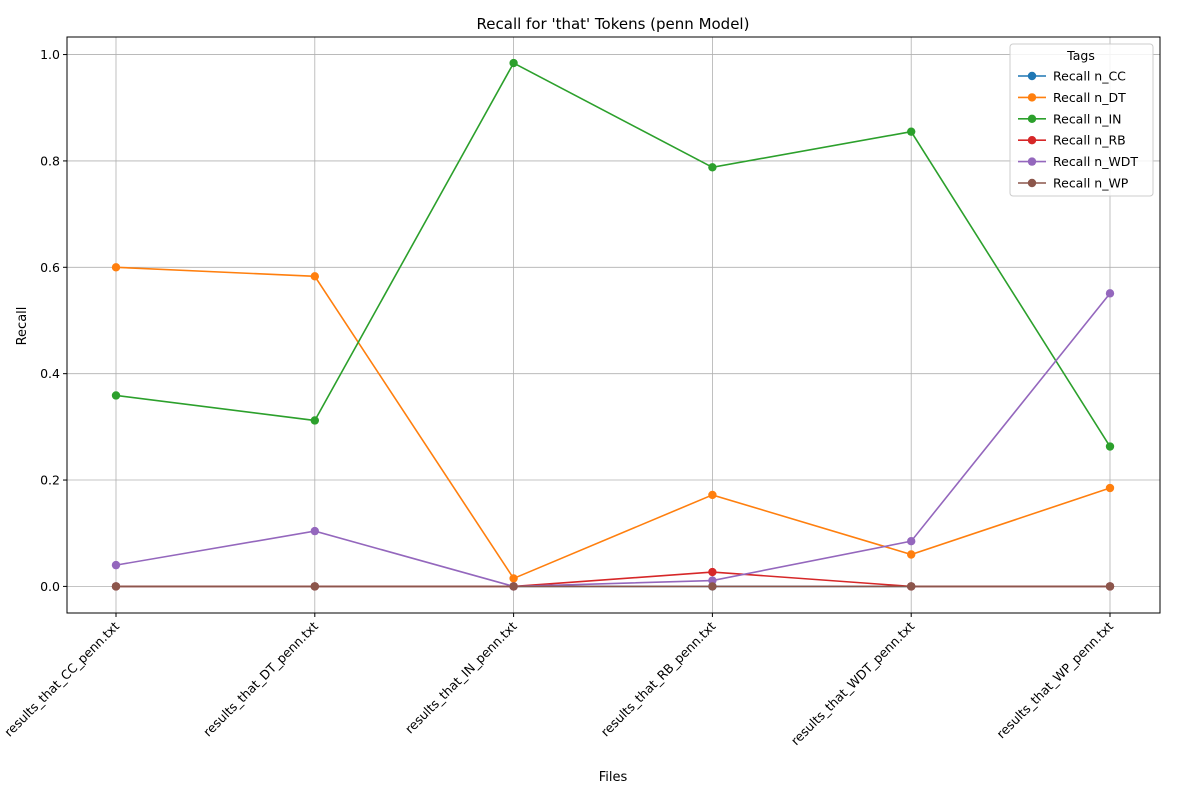 The height and width of the screenshot is (800, 1200). I want to click on x-tick-label: results_that_DT_penn.txt, so click(260, 678).